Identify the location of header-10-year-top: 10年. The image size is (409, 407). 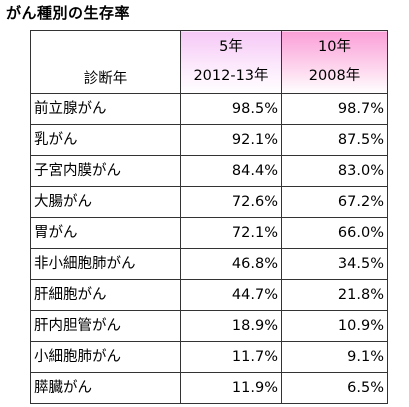
(334, 47).